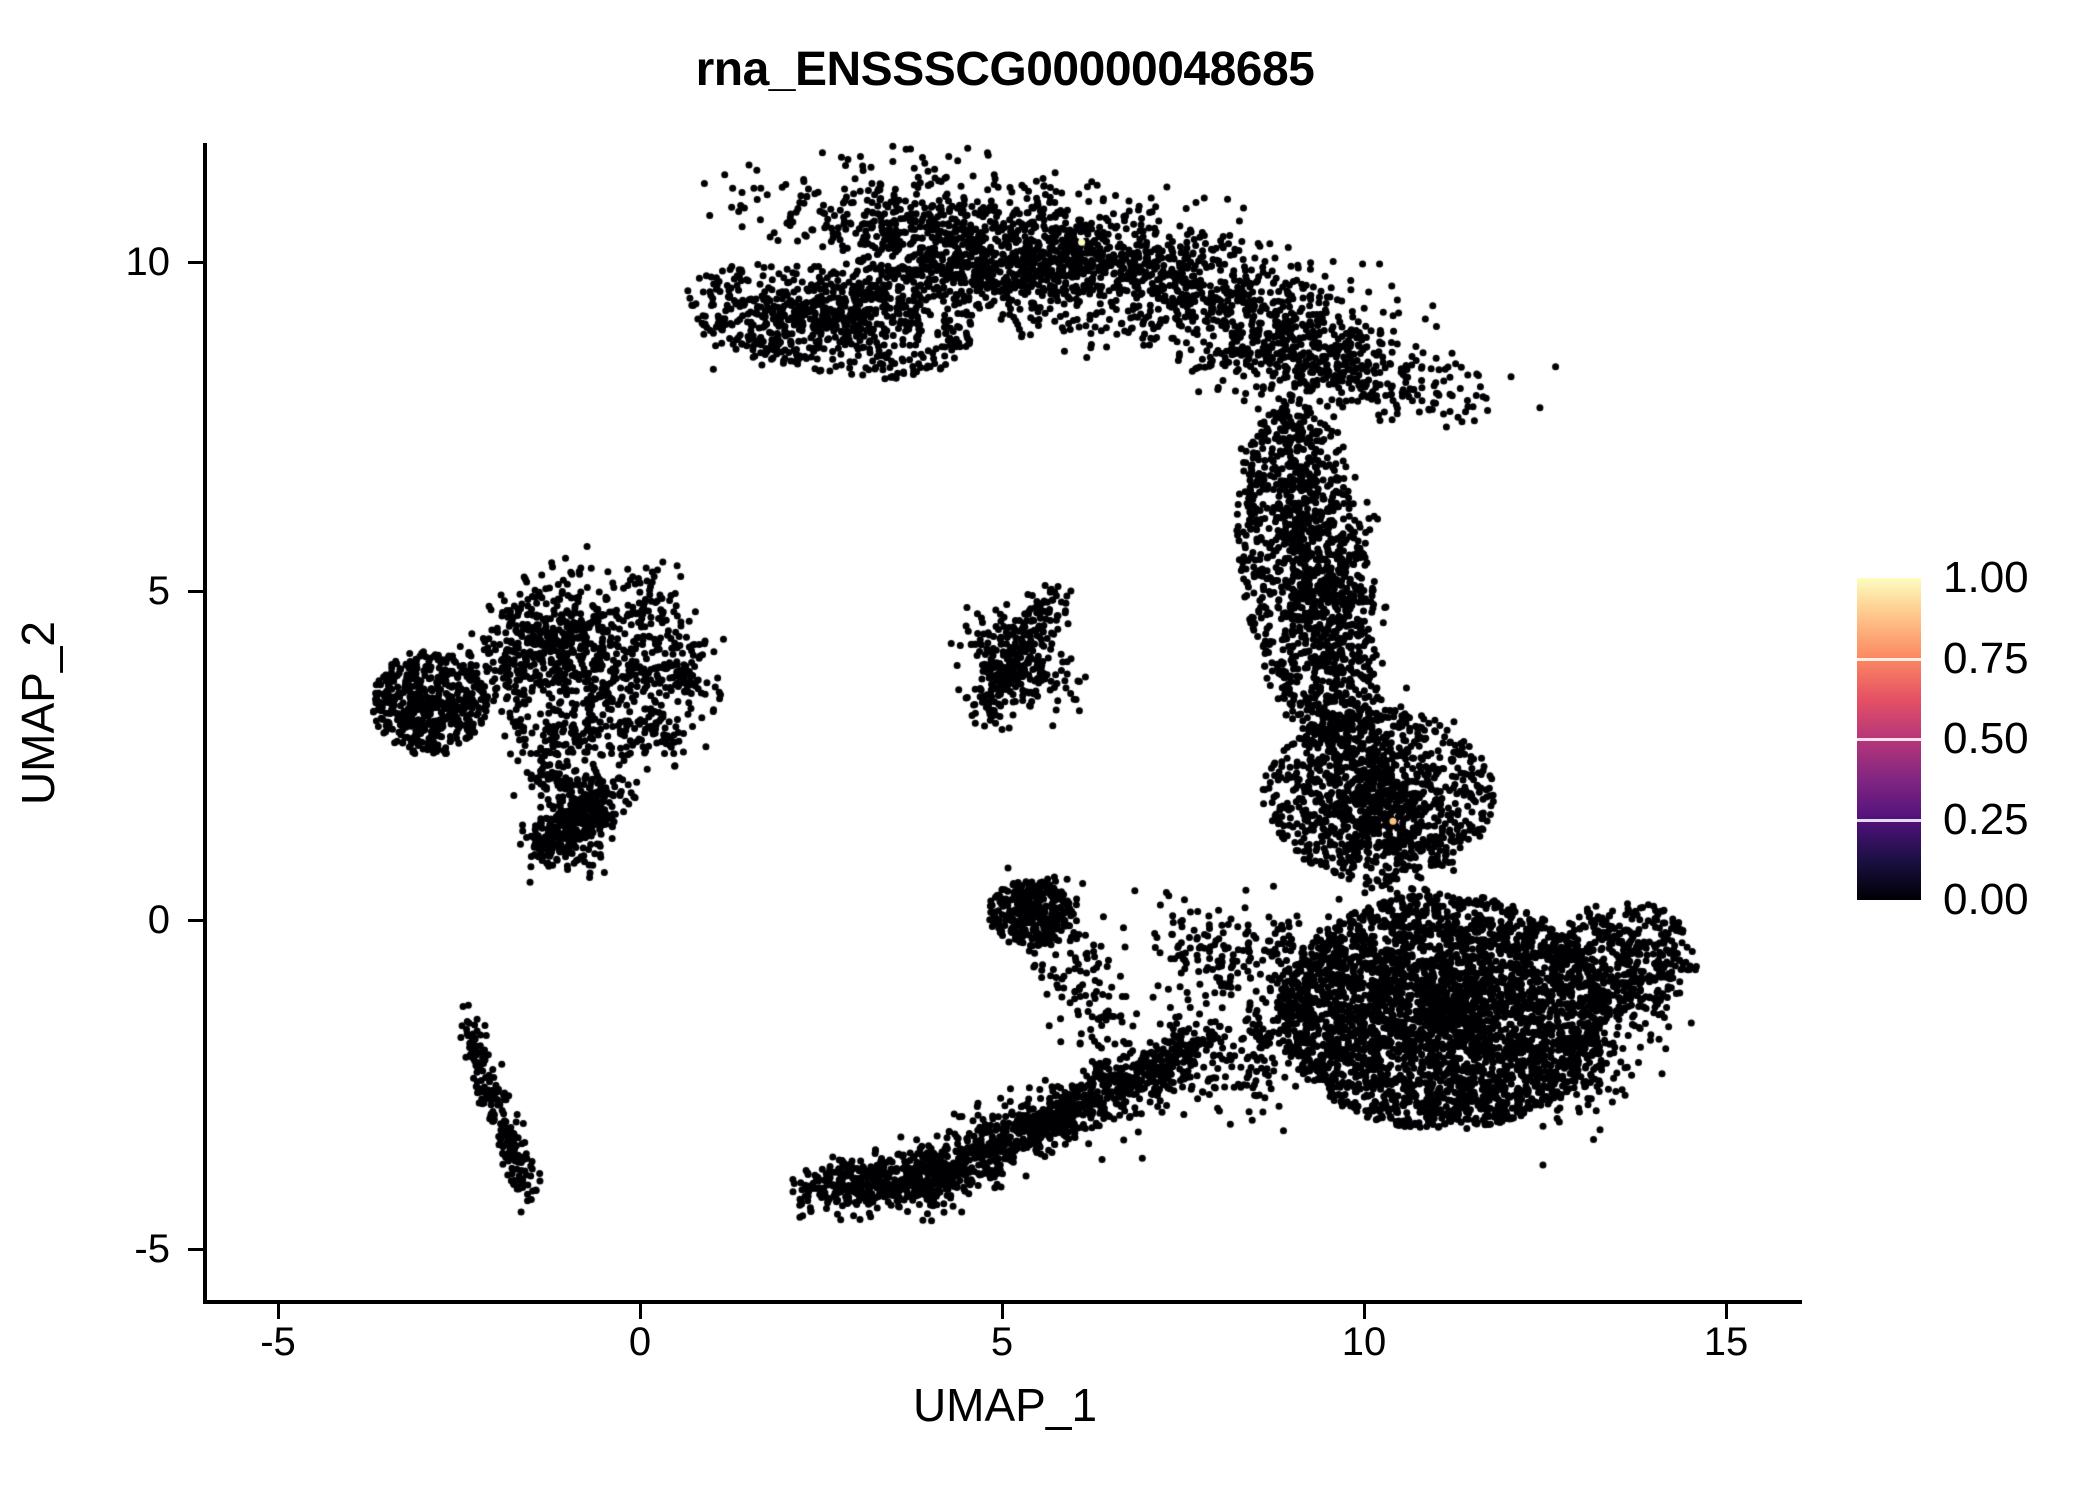 The width and height of the screenshot is (2100, 1500). I want to click on colorbar-legend: 1.00 0.75 0.50 0.25 0.00, so click(1967, 739).